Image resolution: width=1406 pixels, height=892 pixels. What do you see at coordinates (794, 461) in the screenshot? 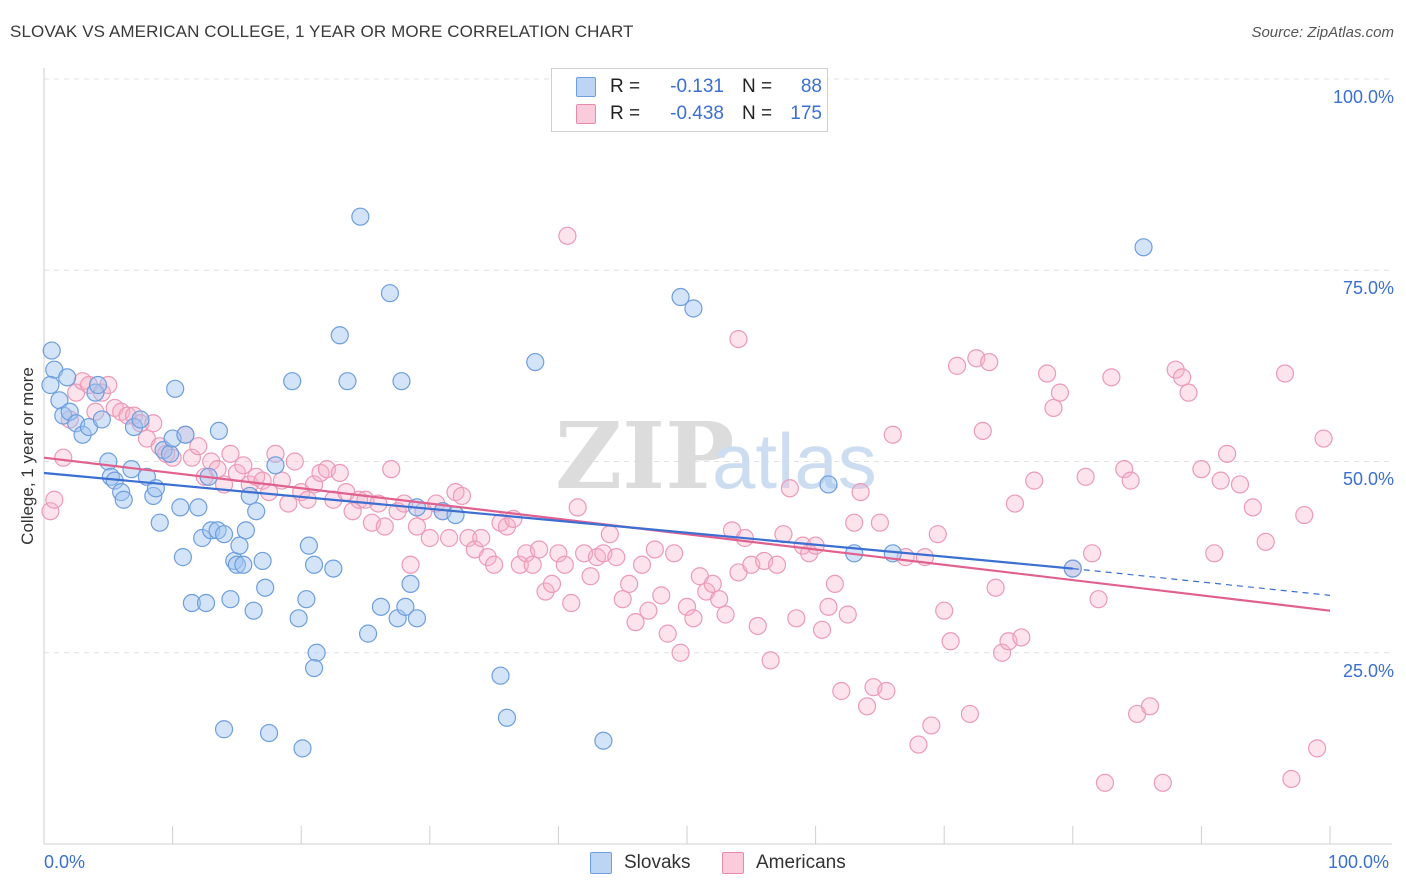
I see `watermark-atlas: atlas` at bounding box center [794, 461].